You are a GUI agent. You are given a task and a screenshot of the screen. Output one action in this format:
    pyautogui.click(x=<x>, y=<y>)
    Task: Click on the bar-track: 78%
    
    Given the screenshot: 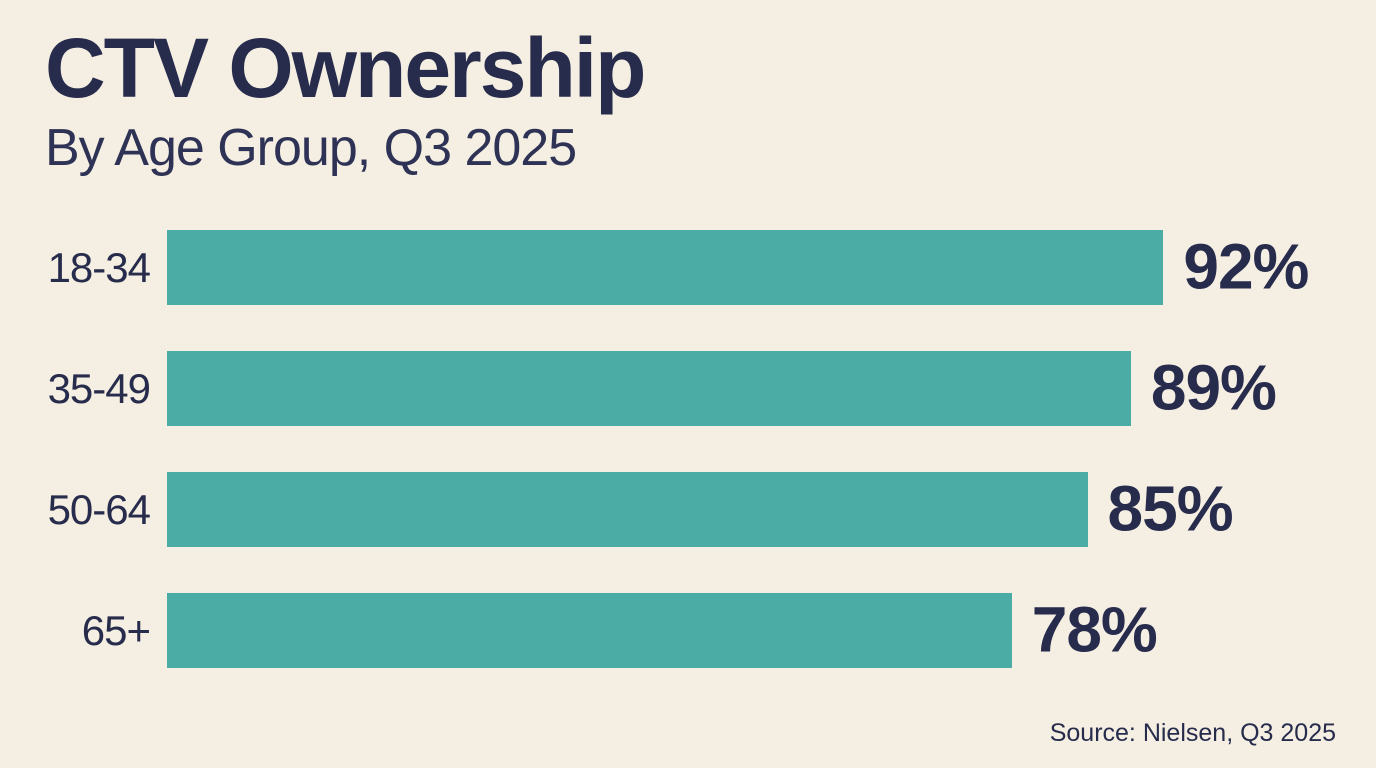 What is the action you would take?
    pyautogui.click(x=708, y=630)
    